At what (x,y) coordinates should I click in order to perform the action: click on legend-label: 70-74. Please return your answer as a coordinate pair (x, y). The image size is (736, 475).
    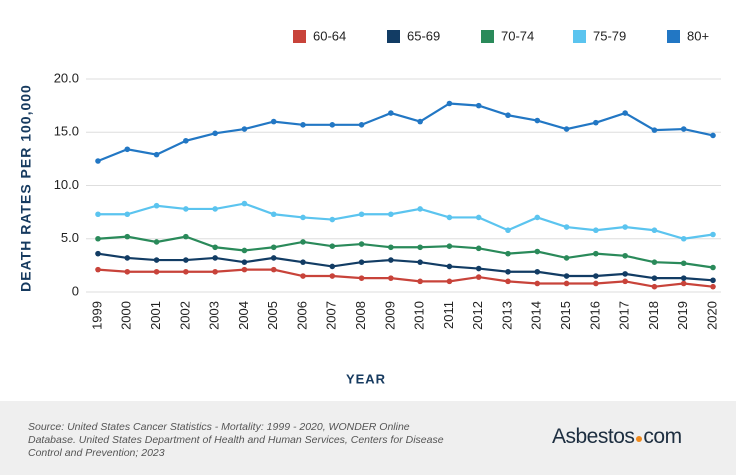
    Looking at the image, I should click on (517, 35).